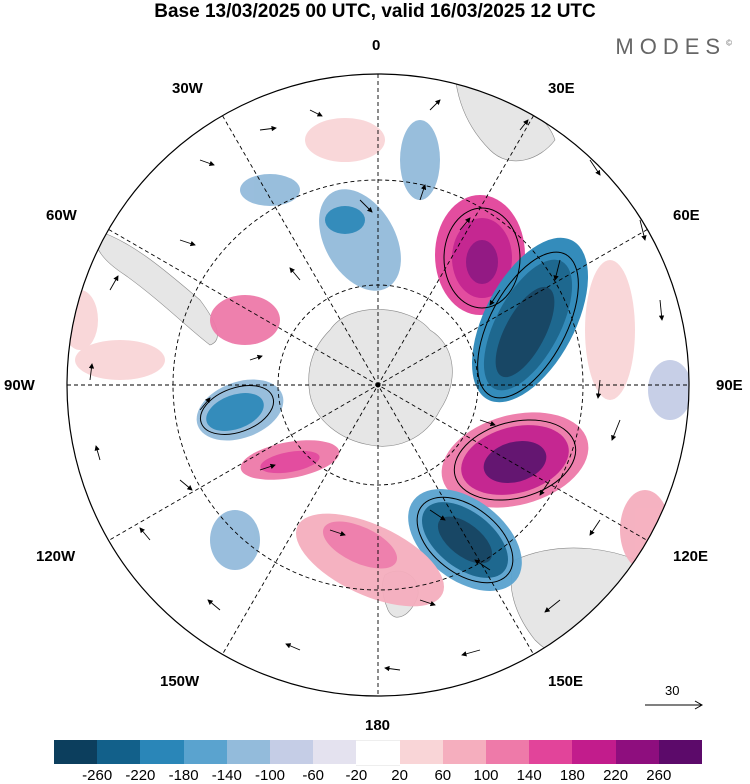  What do you see at coordinates (270, 775) in the screenshot?
I see `colorbar-tick-label: -100` at bounding box center [270, 775].